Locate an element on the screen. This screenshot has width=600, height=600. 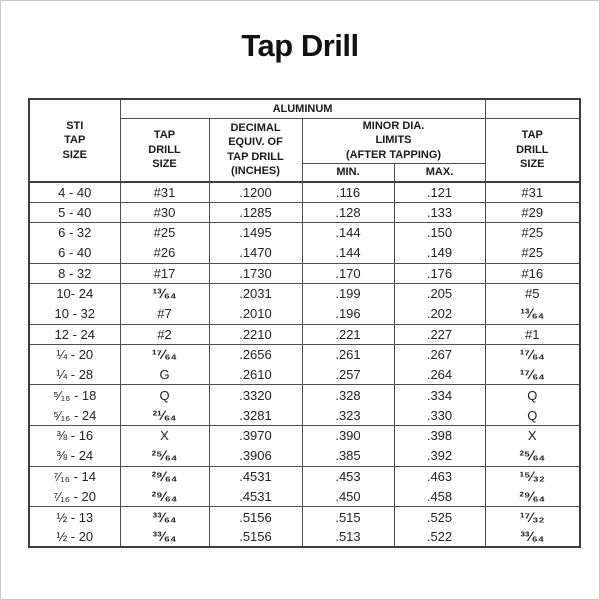
table-row: 10- 24 ¹³⁄₆₄ .2031.199.205 #5 is located at coordinates (304, 293).